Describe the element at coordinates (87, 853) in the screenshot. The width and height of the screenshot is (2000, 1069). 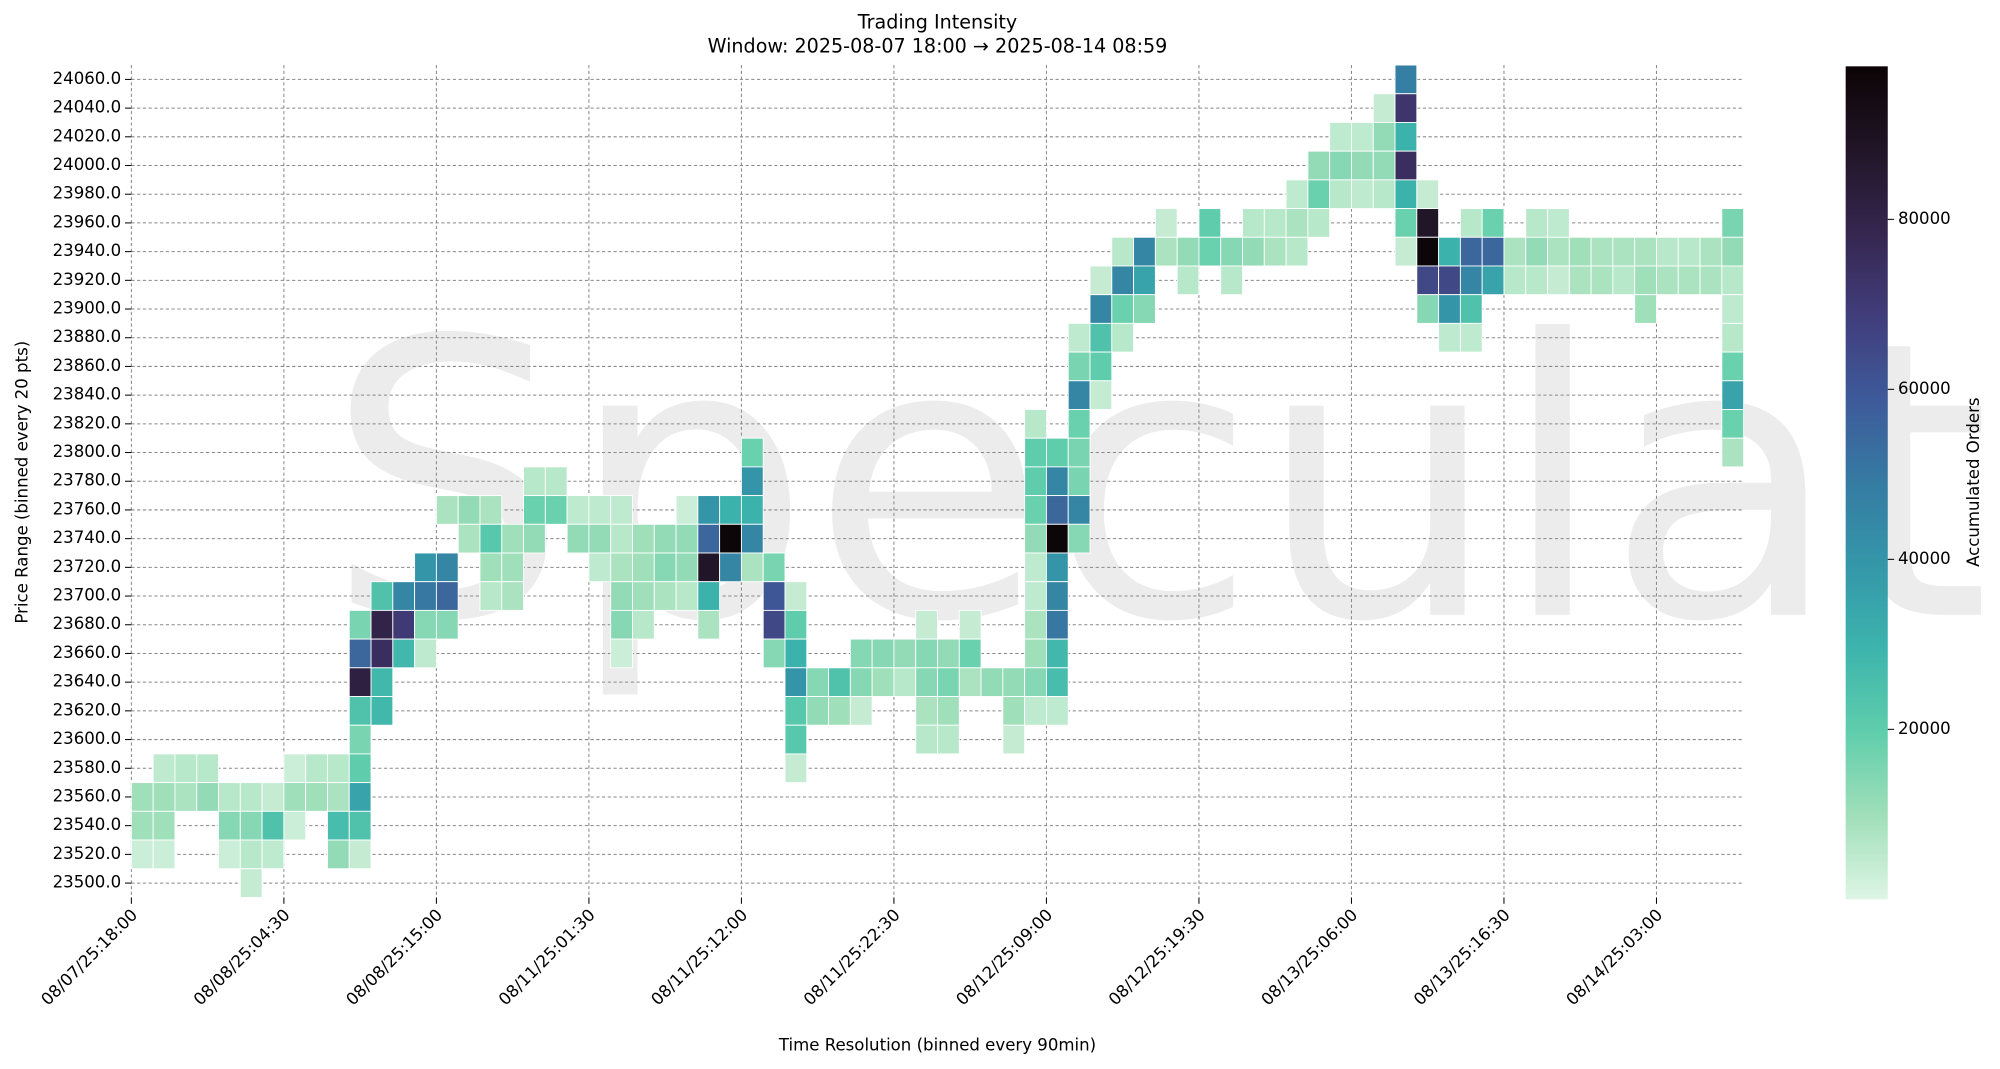
I see `y-tick-label: 23520.0` at that location.